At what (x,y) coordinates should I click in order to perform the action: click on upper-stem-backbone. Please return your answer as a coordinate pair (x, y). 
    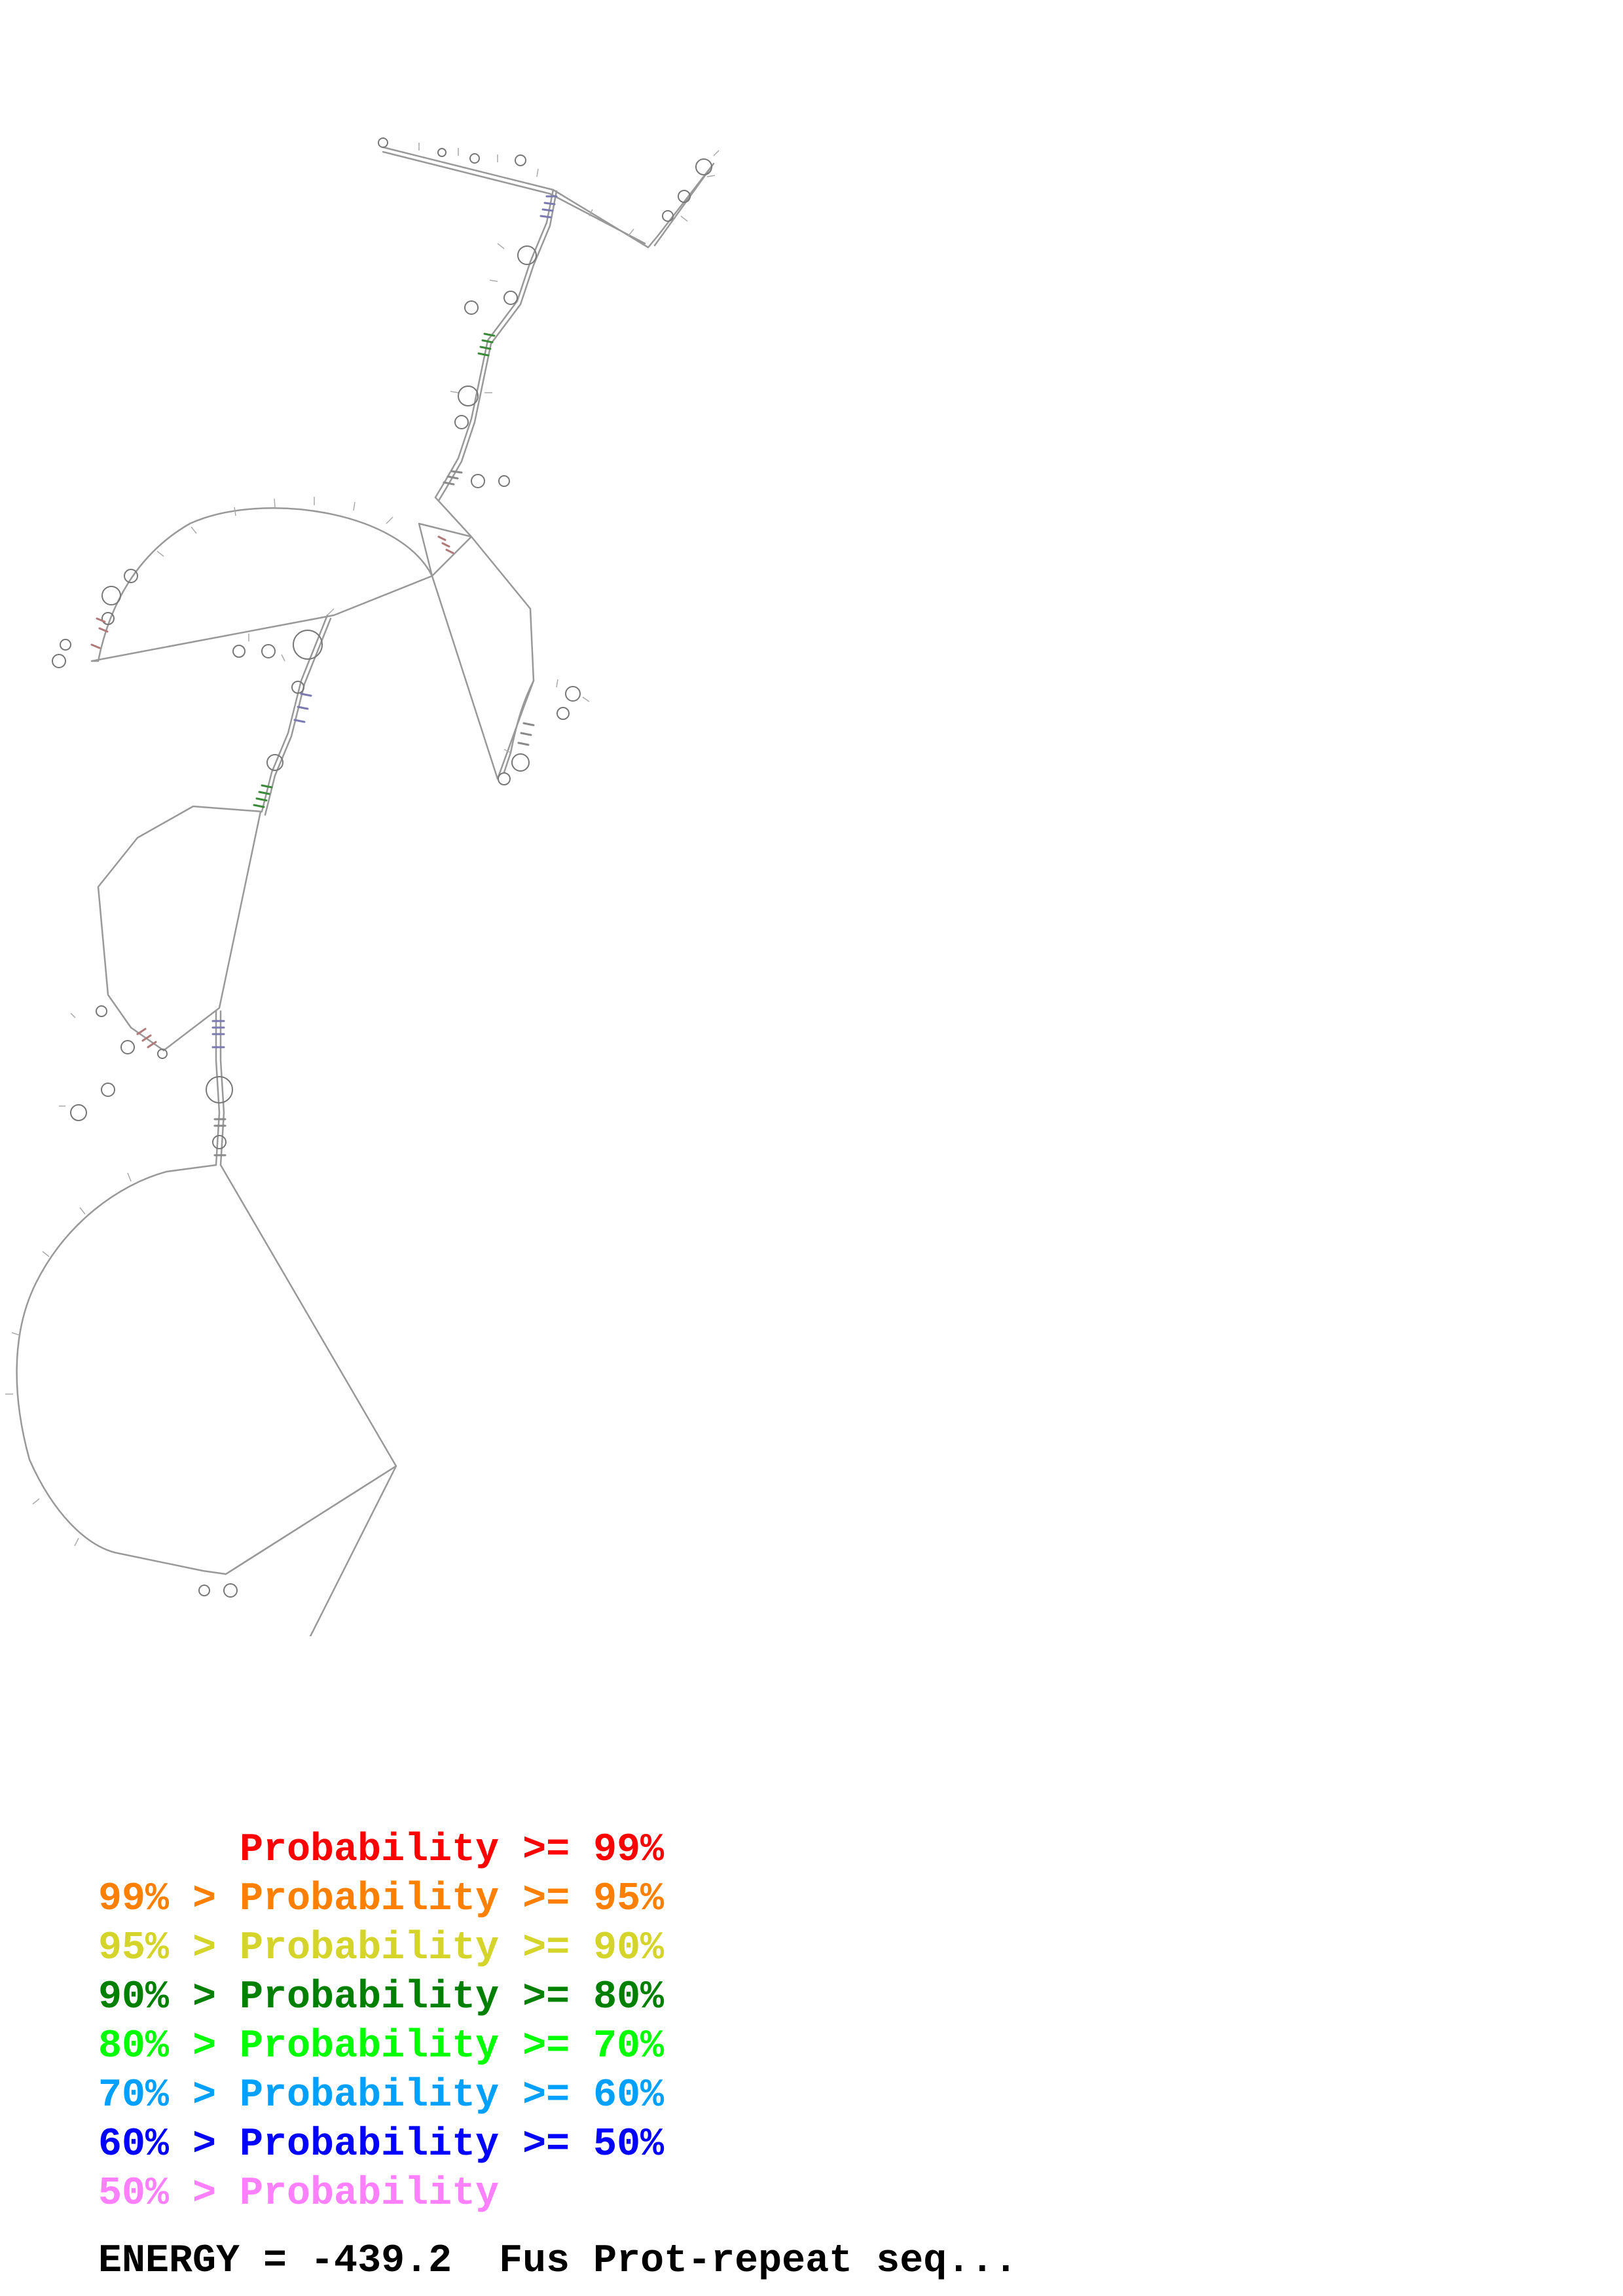
    Looking at the image, I should click on (494, 343).